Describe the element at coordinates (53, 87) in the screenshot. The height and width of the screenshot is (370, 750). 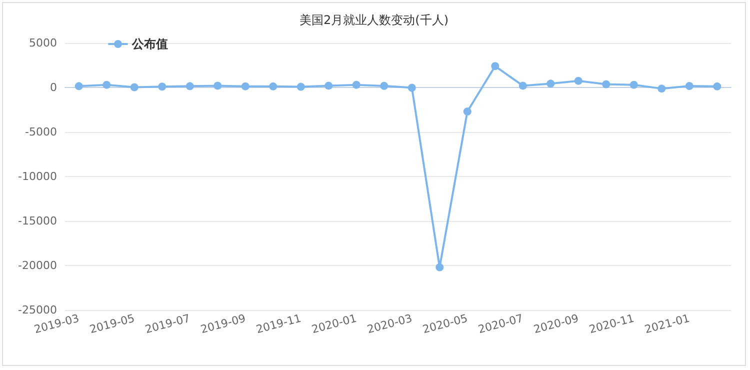
I see `y-tick-label: 0` at that location.